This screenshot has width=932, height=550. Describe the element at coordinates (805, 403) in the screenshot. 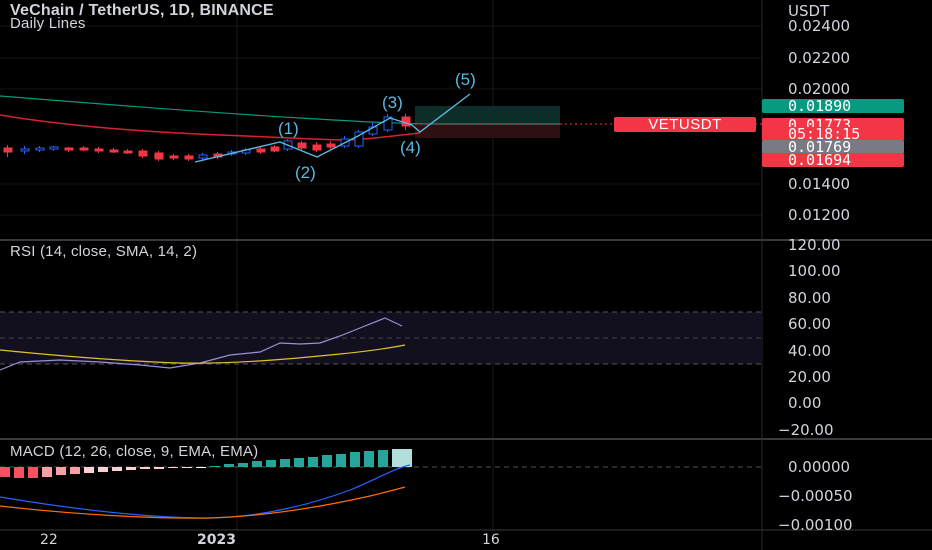

I see `rsi-scale-label: 0.00` at that location.